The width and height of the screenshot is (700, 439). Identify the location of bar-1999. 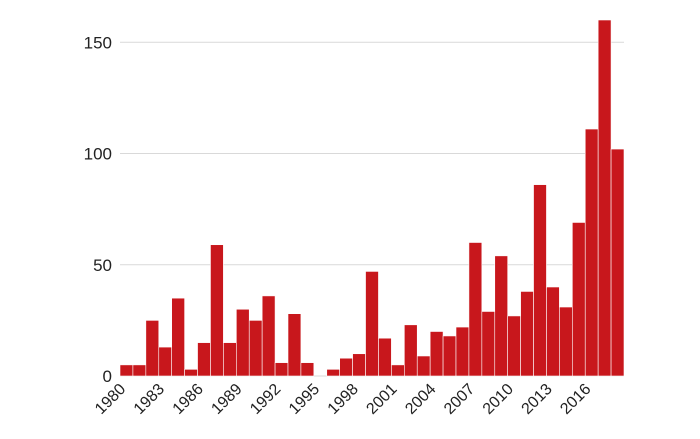
(372, 324).